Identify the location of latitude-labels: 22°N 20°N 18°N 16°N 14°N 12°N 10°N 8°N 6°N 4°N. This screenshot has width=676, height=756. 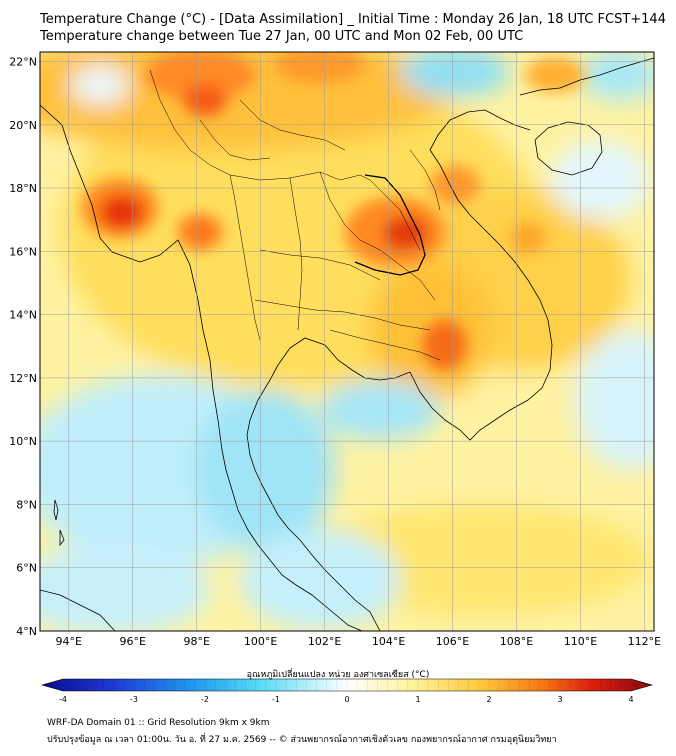
(23, 346).